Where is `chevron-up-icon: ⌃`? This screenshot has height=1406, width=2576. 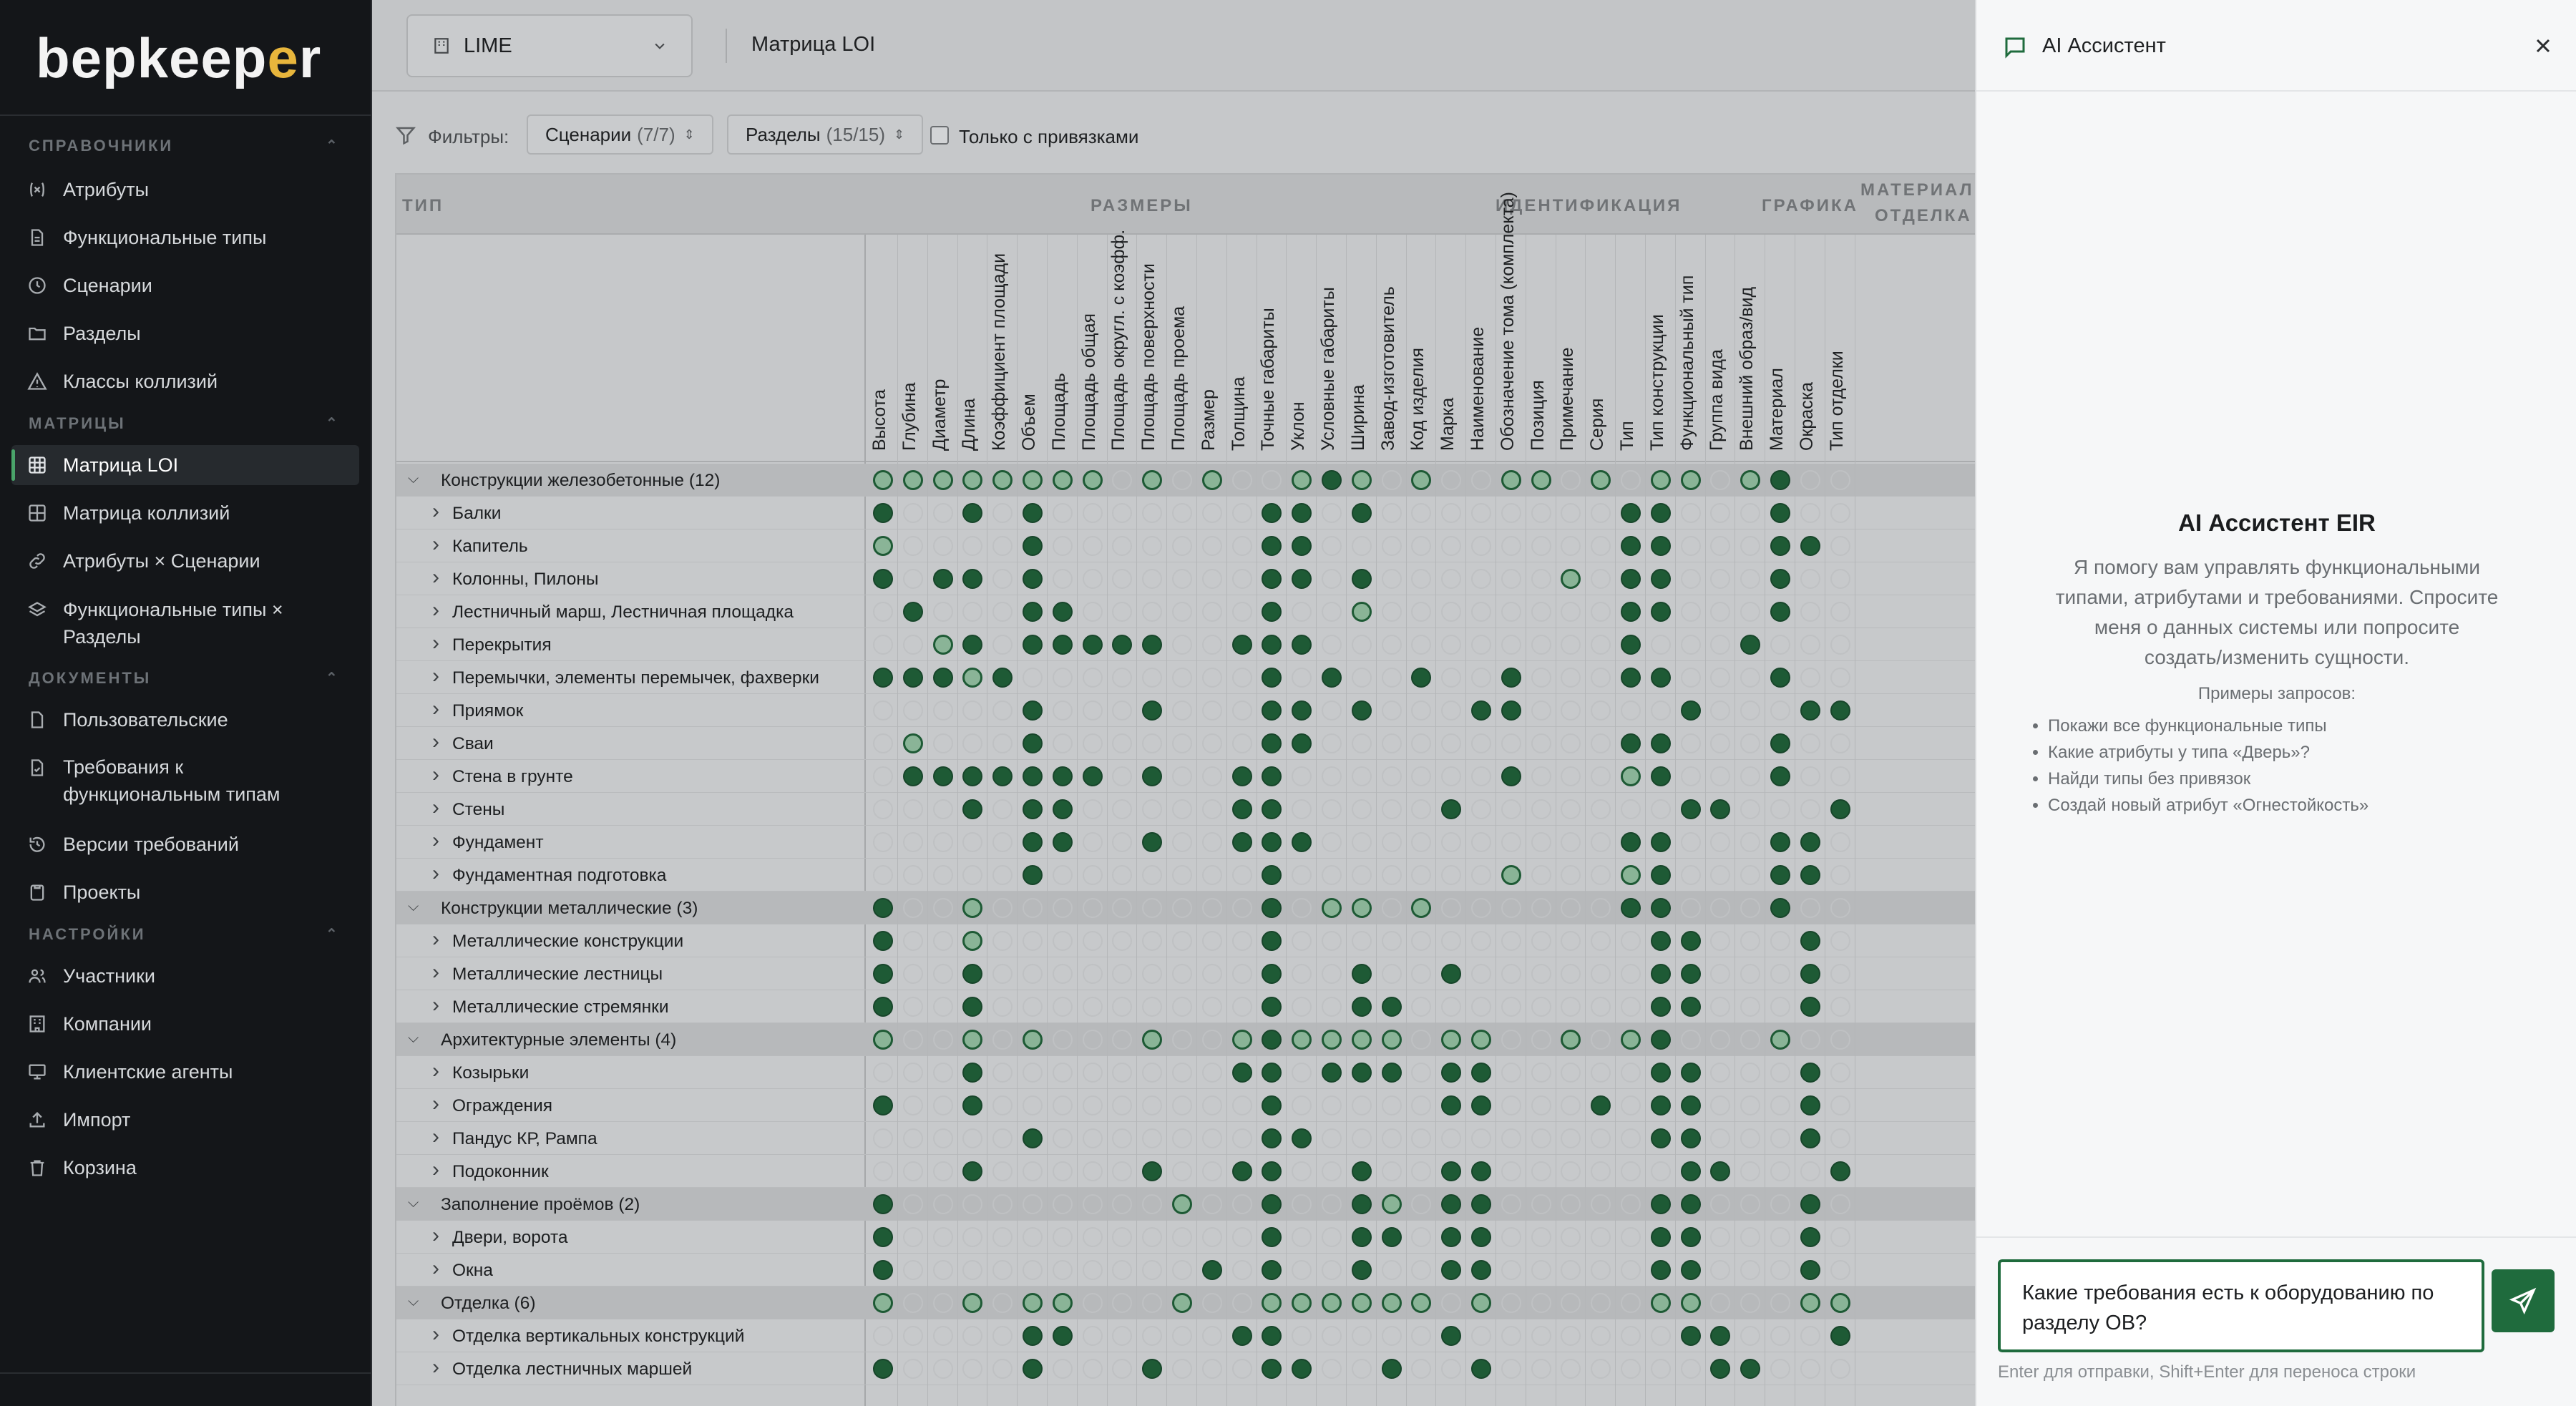
chevron-up-icon: ⌃ is located at coordinates (333, 934).